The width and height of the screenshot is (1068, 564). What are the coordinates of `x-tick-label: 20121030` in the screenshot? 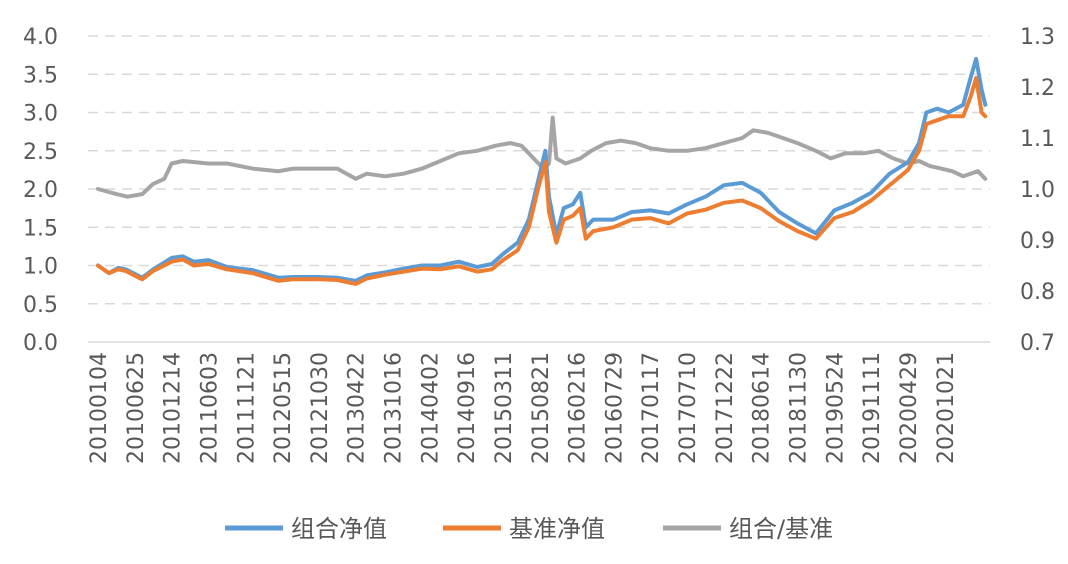 It's located at (320, 408).